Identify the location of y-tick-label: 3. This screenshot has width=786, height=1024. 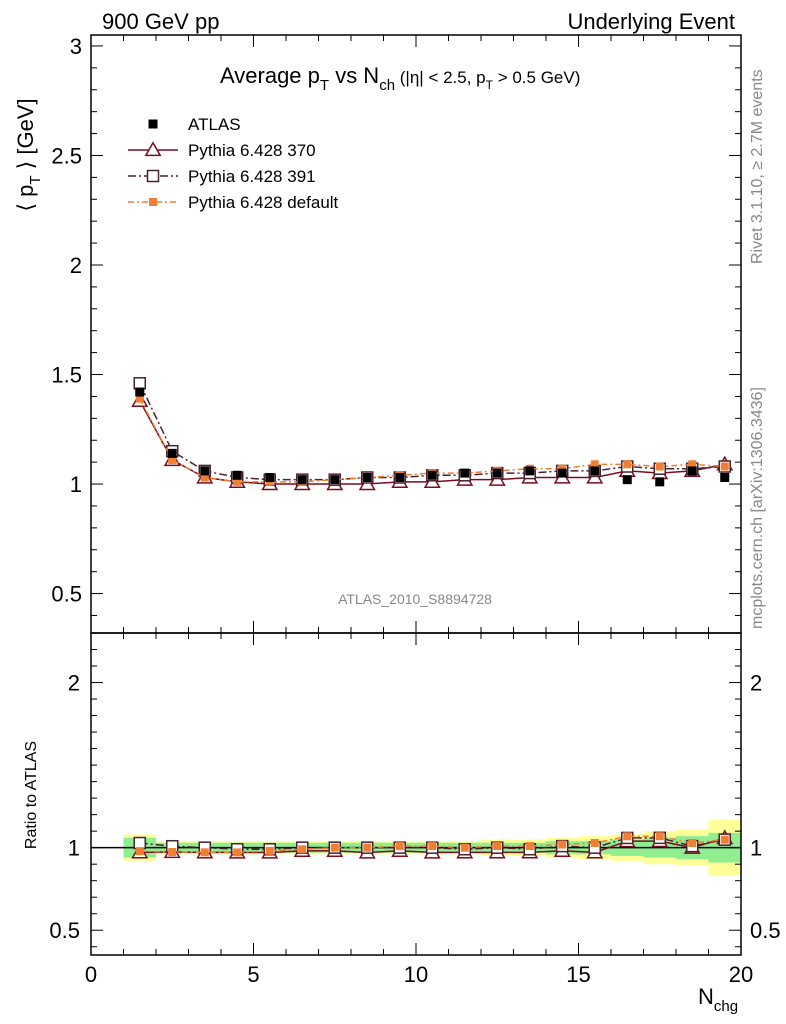
(76, 46).